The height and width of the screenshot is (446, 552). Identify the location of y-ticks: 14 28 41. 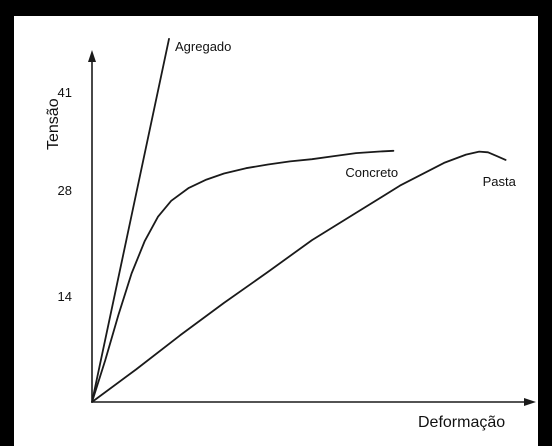
(65, 194).